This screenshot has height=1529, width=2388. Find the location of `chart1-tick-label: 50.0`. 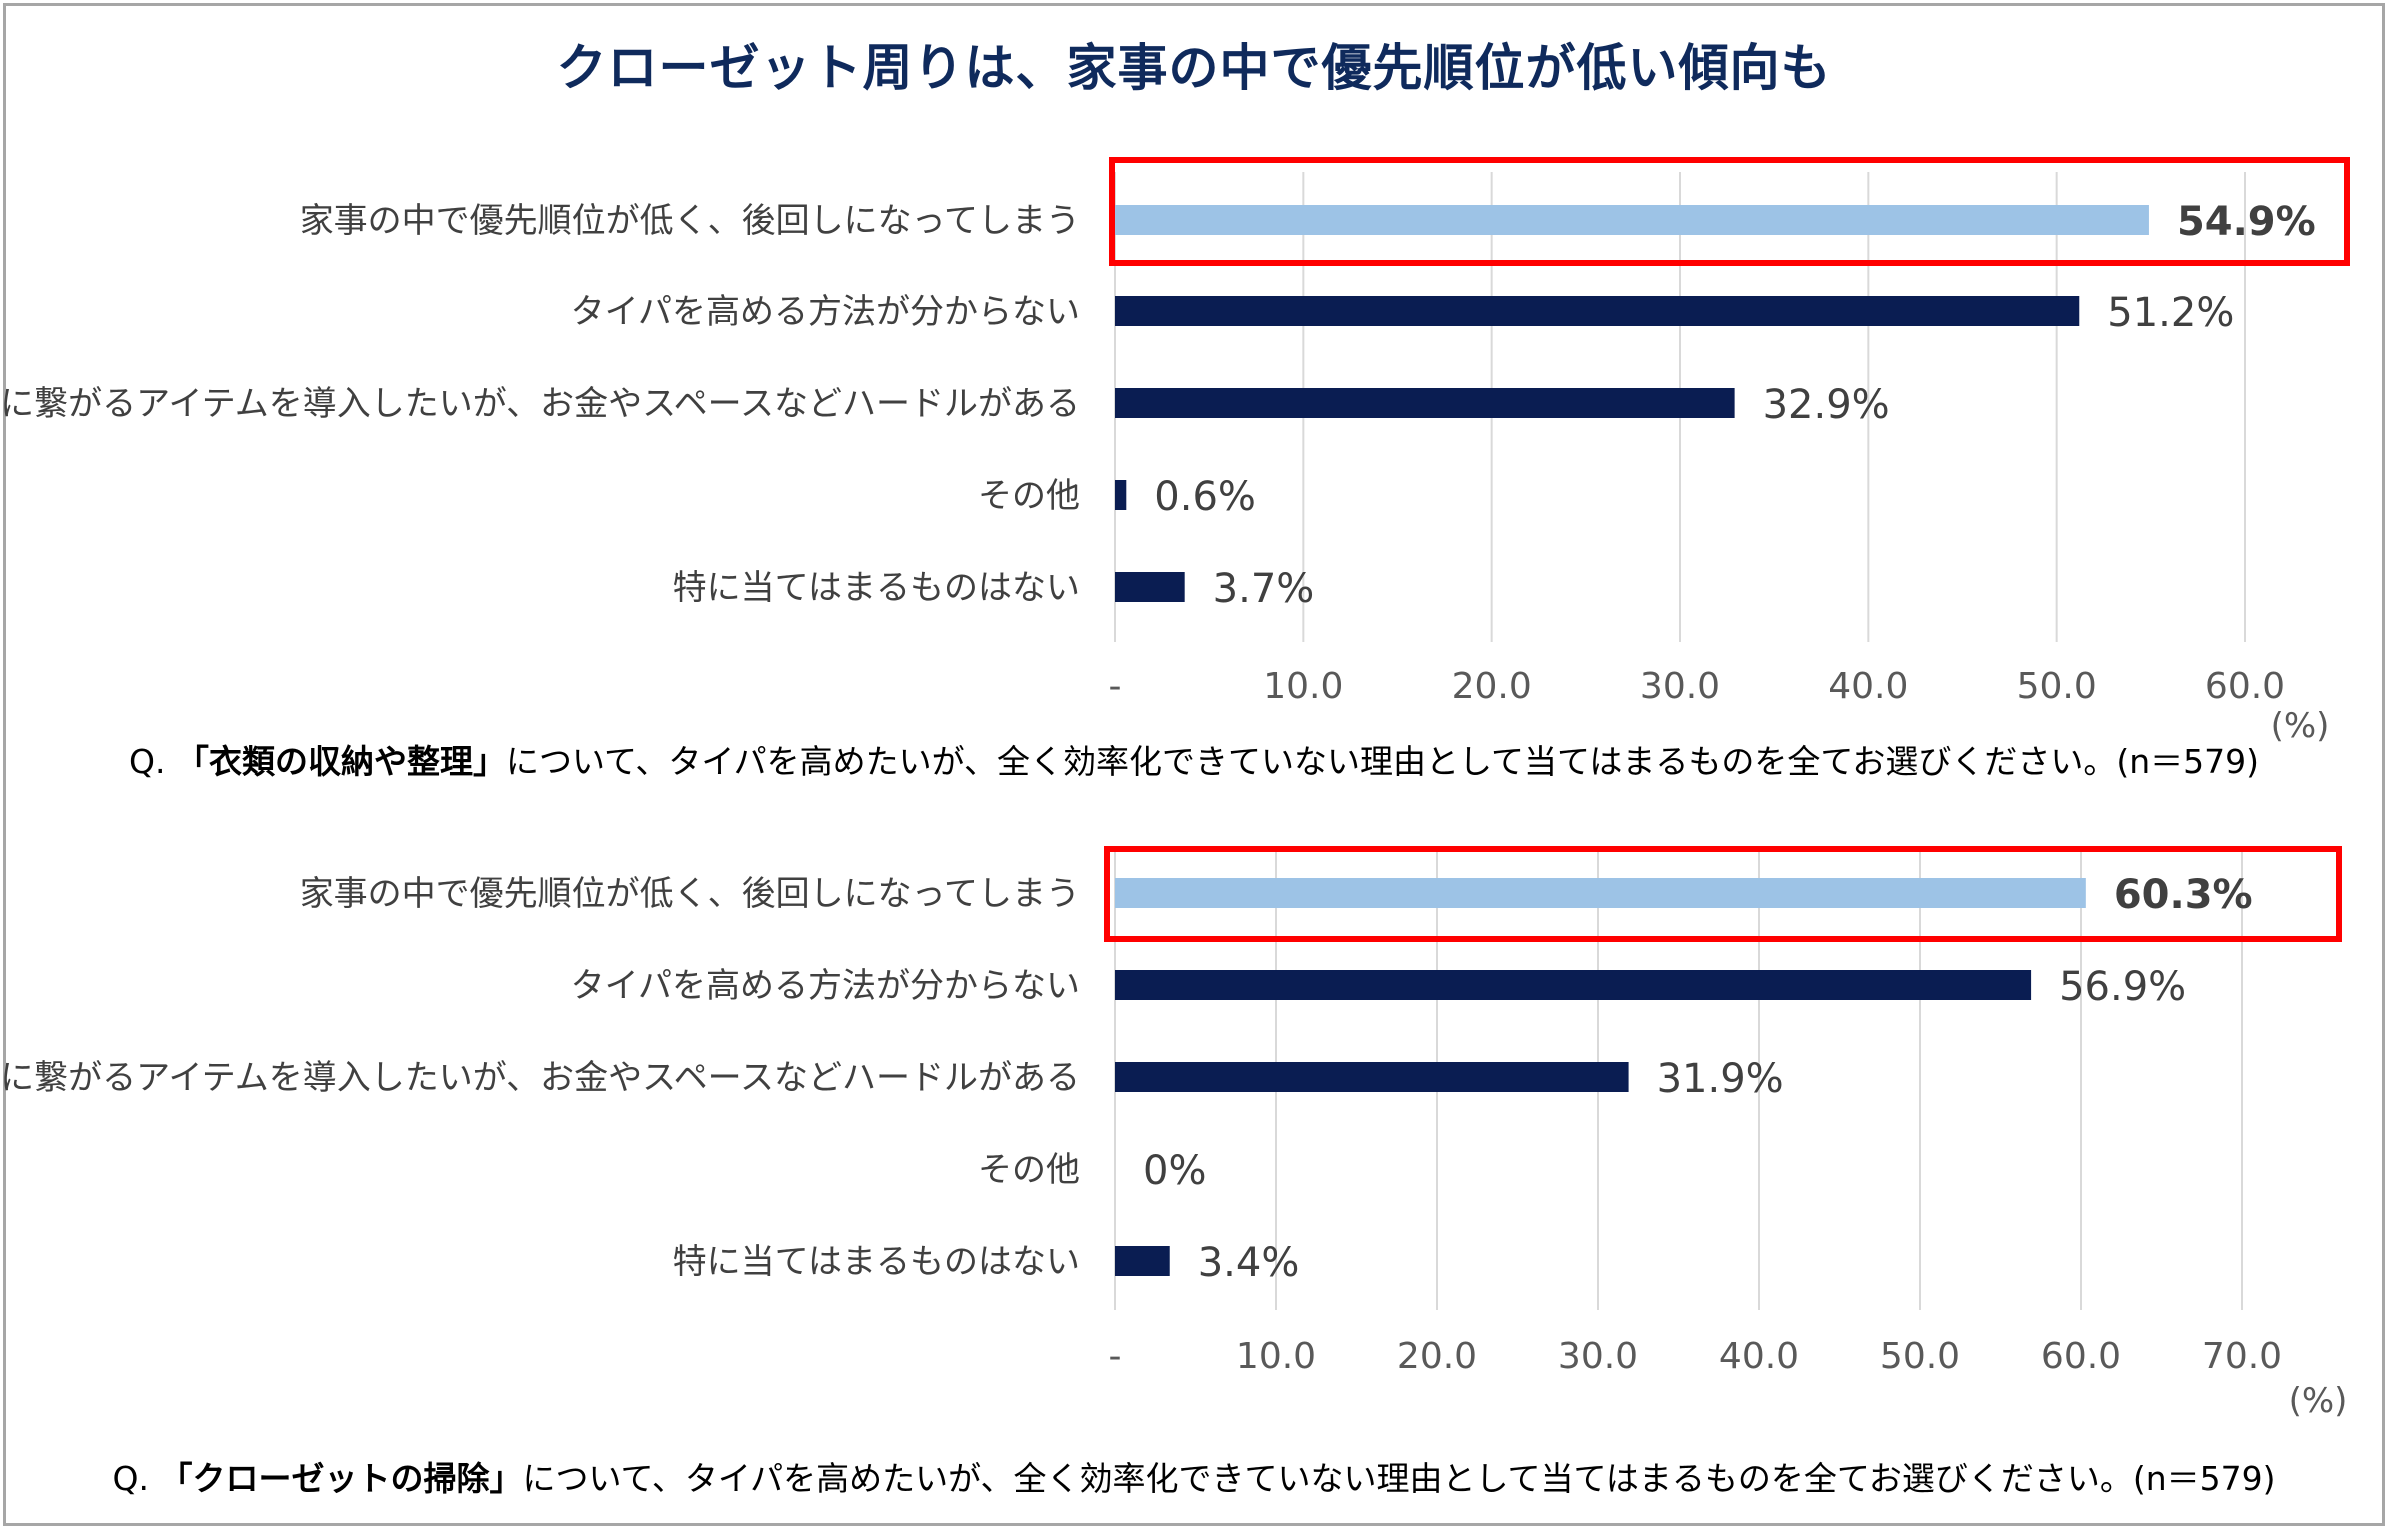

chart1-tick-label: 50.0 is located at coordinates (2057, 686).